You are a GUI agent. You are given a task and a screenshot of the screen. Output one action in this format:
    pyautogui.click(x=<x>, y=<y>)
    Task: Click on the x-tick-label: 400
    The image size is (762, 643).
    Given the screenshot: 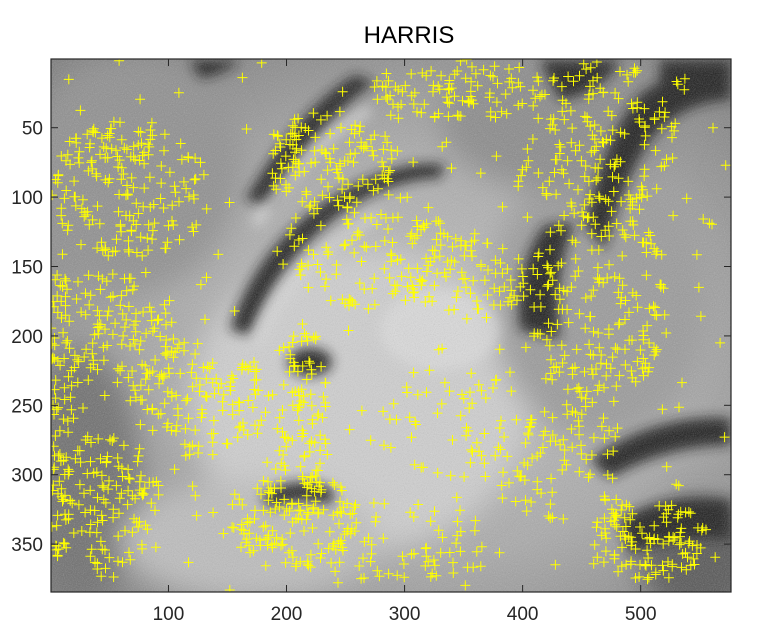 What is the action you would take?
    pyautogui.click(x=523, y=614)
    